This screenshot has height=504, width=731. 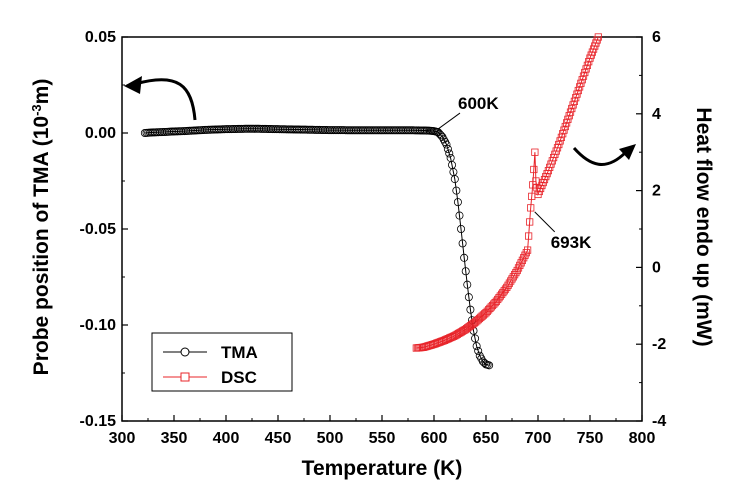 What do you see at coordinates (122, 438) in the screenshot?
I see `x-tick-label: 300` at bounding box center [122, 438].